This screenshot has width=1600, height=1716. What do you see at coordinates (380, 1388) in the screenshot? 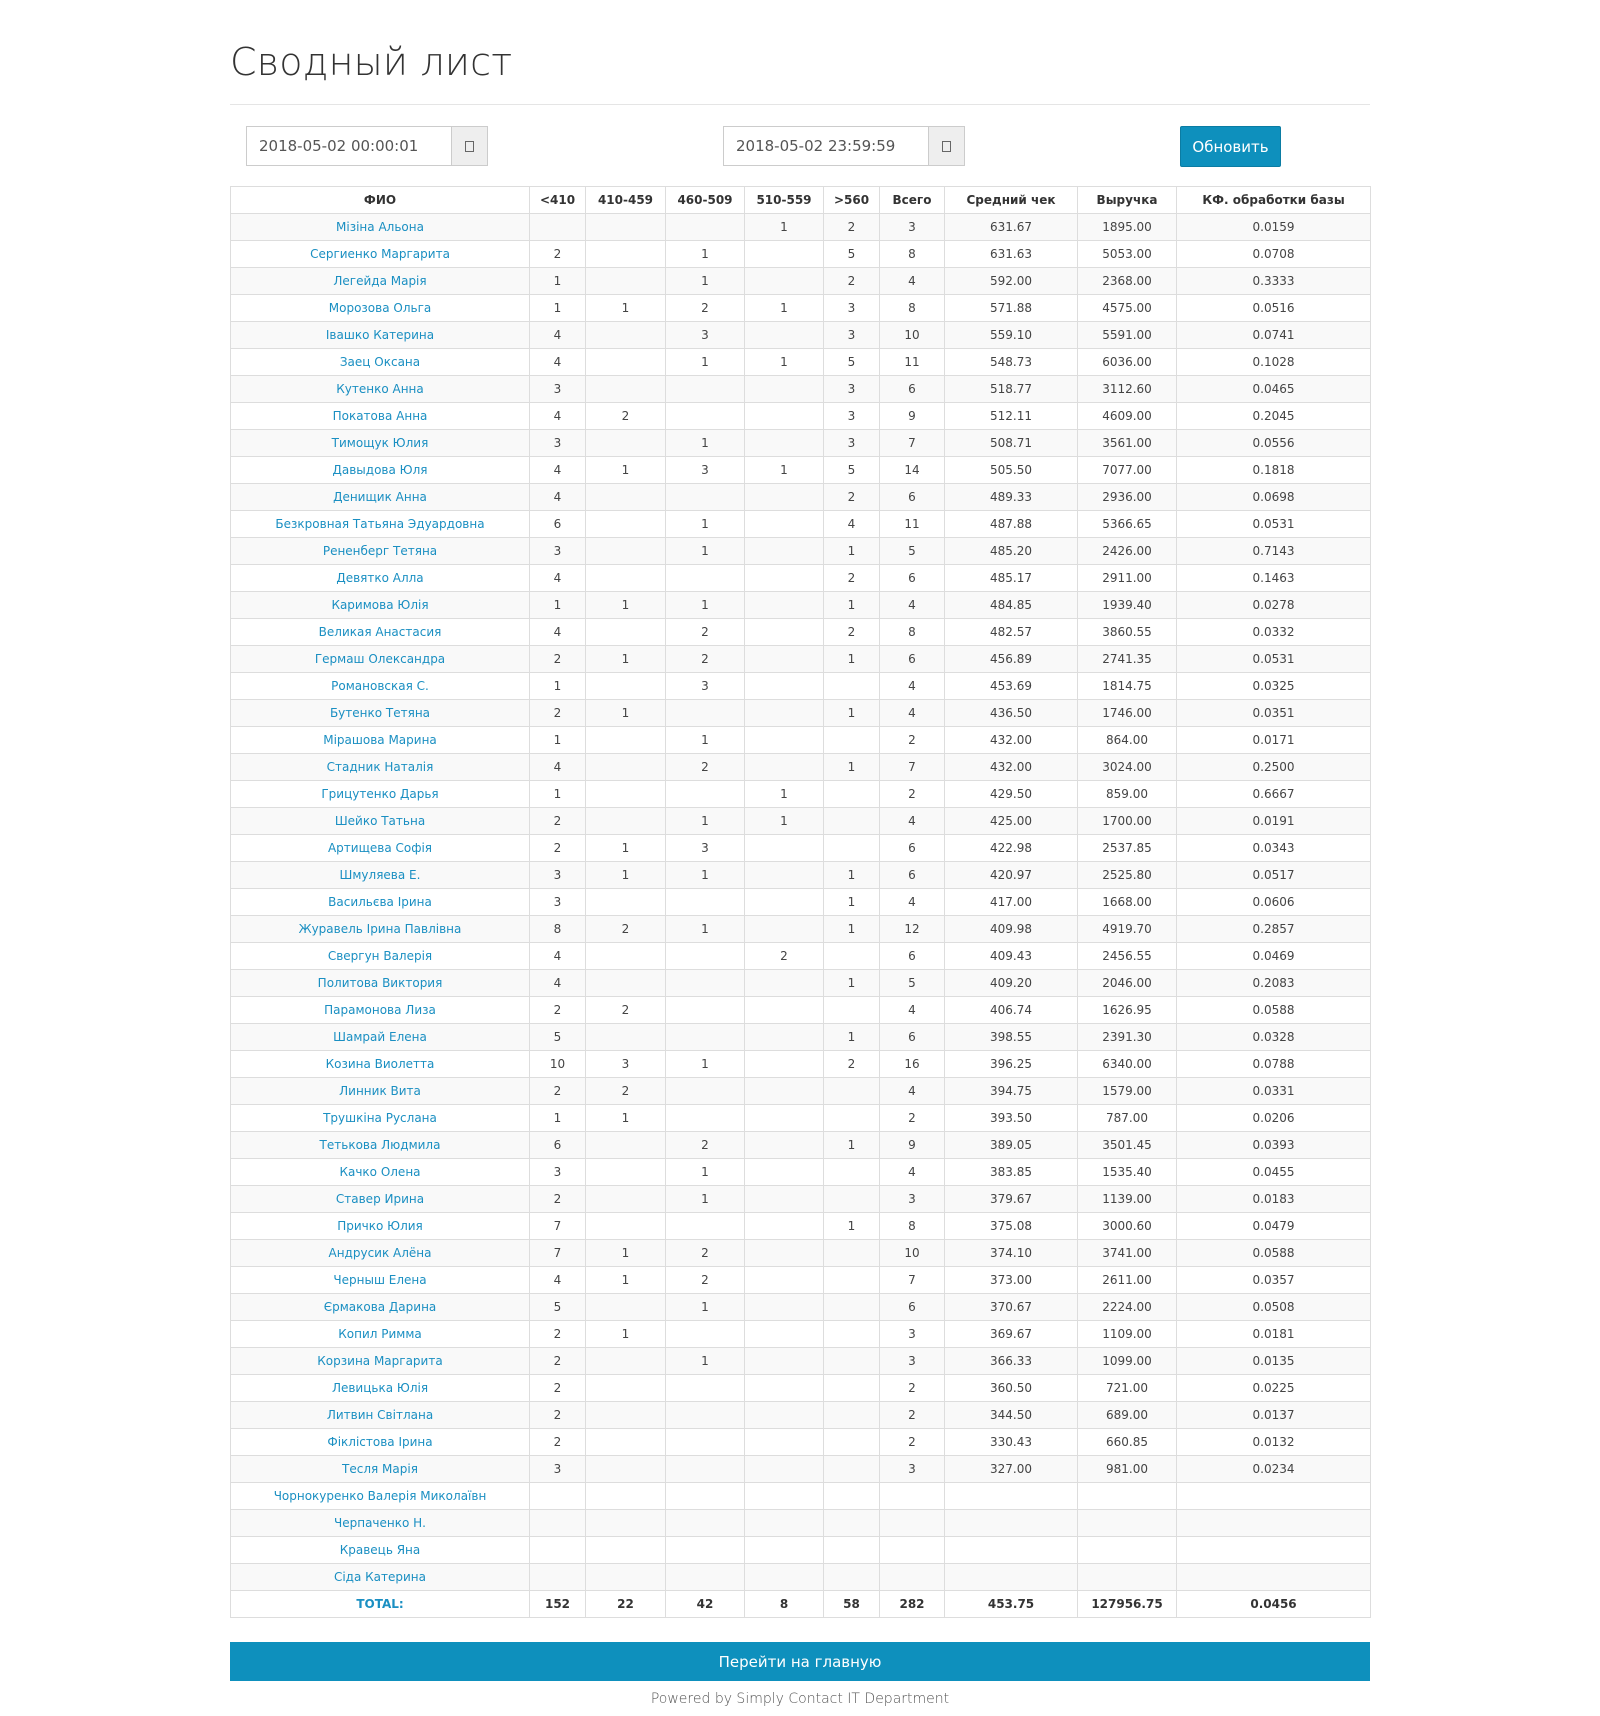
I see `employee-name-link: Левицька Юлія` at bounding box center [380, 1388].